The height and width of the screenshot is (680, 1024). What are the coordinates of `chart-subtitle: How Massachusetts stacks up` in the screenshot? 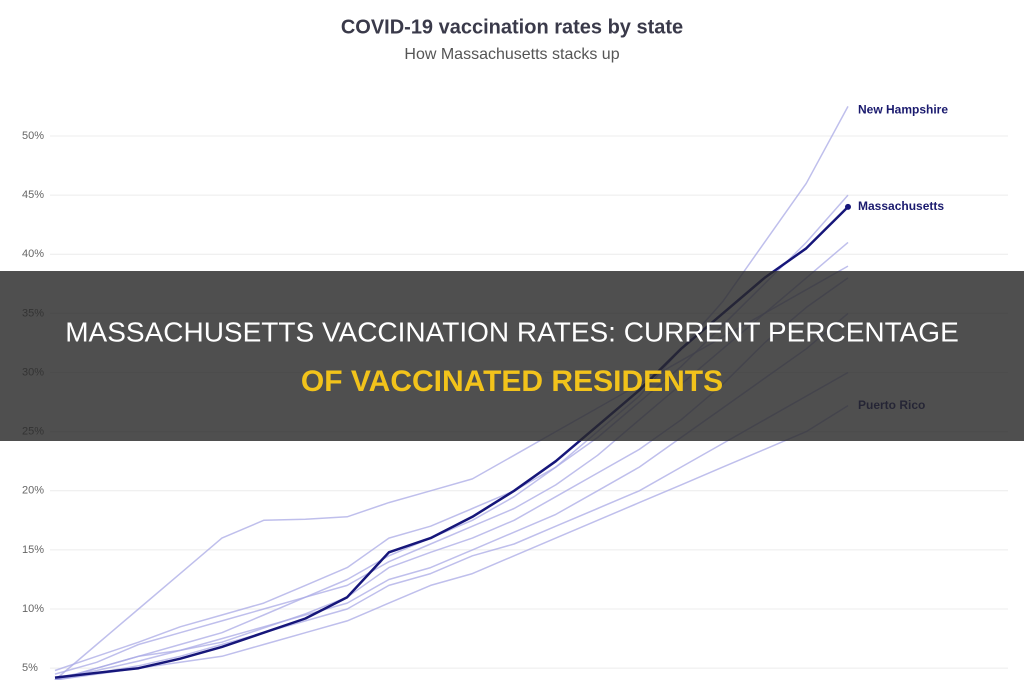 It's located at (511, 54).